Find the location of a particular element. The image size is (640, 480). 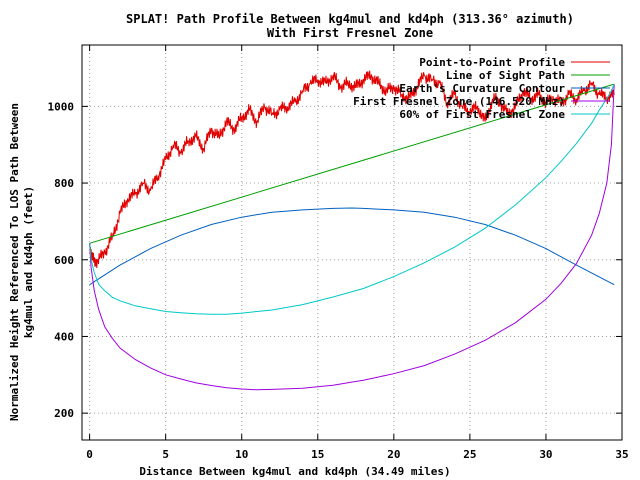

x-tick-label: 35 is located at coordinates (621, 454).